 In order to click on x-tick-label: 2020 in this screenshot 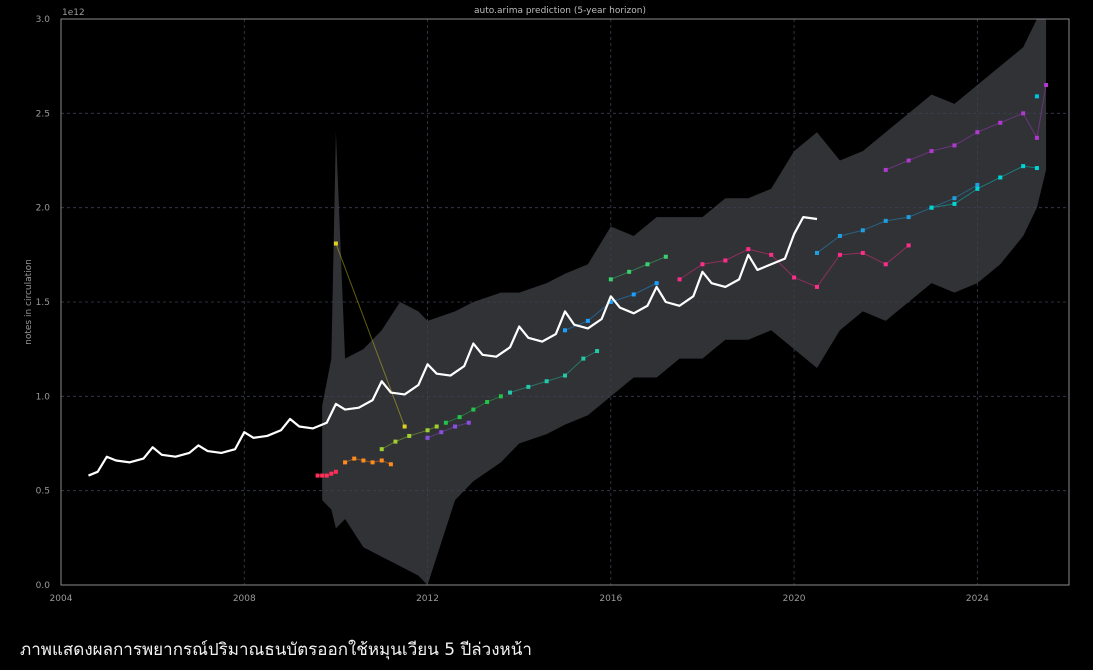, I will do `click(794, 599)`.